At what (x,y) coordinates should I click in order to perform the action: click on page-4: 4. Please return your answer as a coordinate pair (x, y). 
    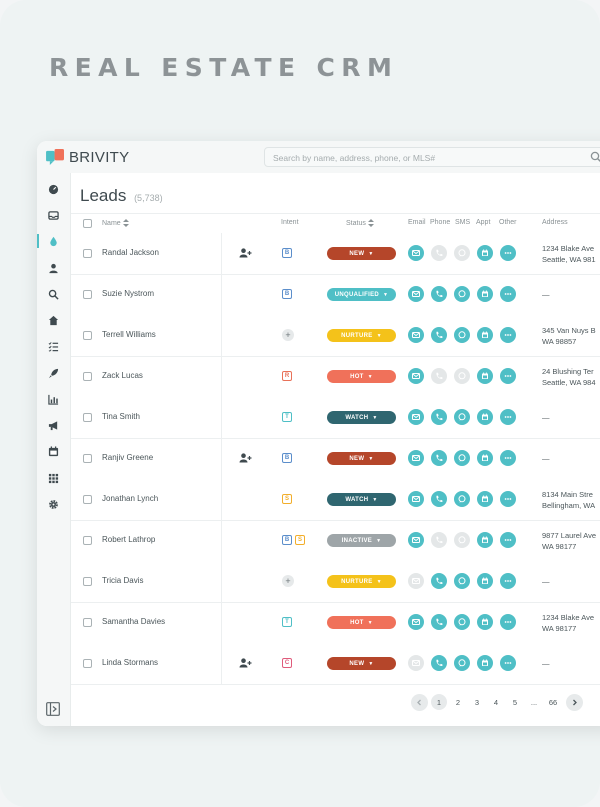
    Looking at the image, I should click on (496, 702).